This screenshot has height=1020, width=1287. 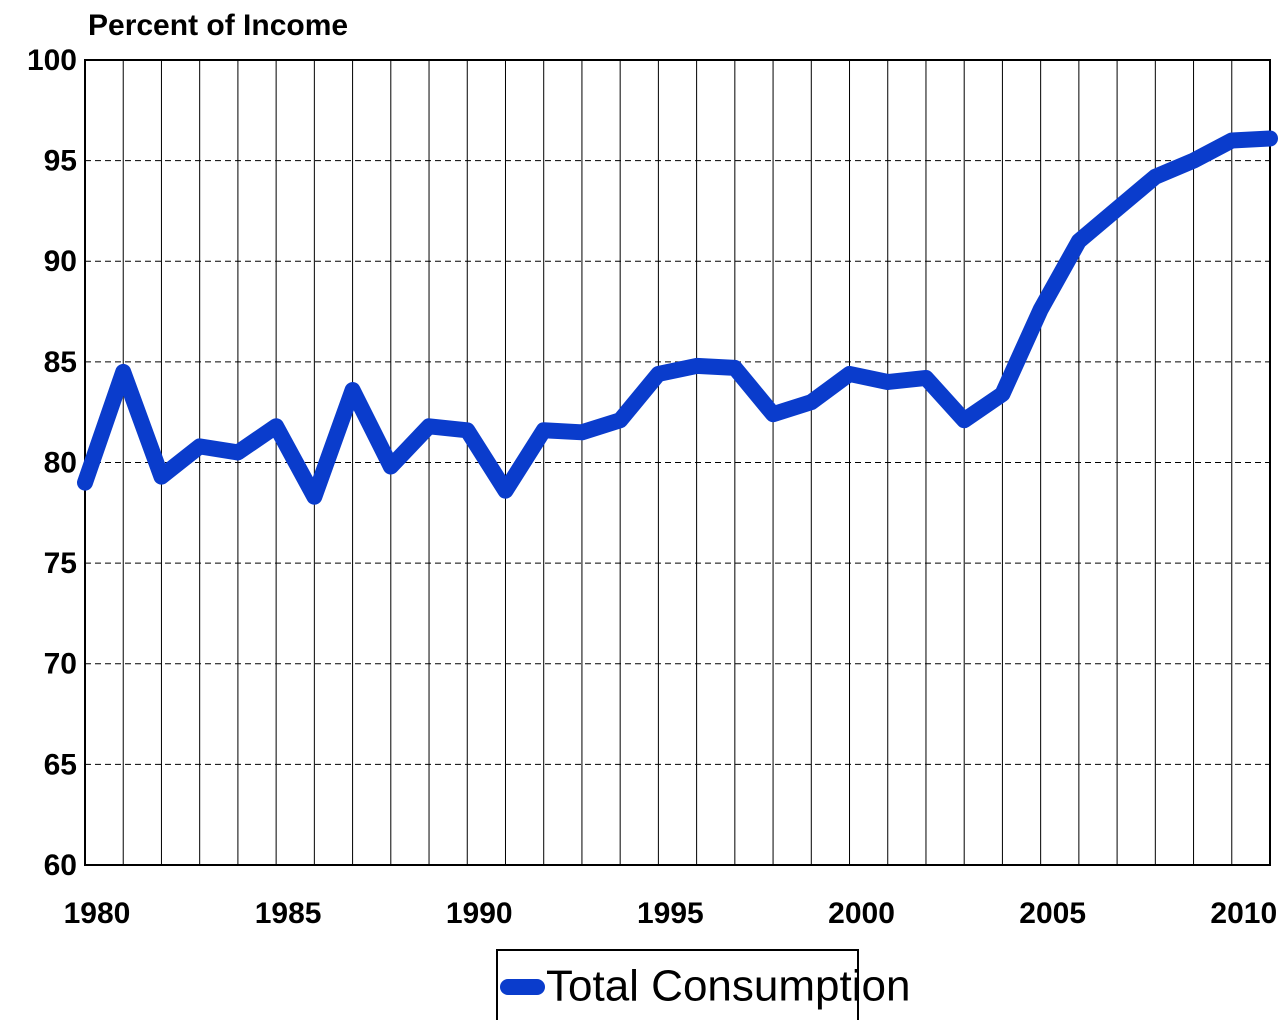 I want to click on x-tick-label: 1980, so click(x=97, y=913).